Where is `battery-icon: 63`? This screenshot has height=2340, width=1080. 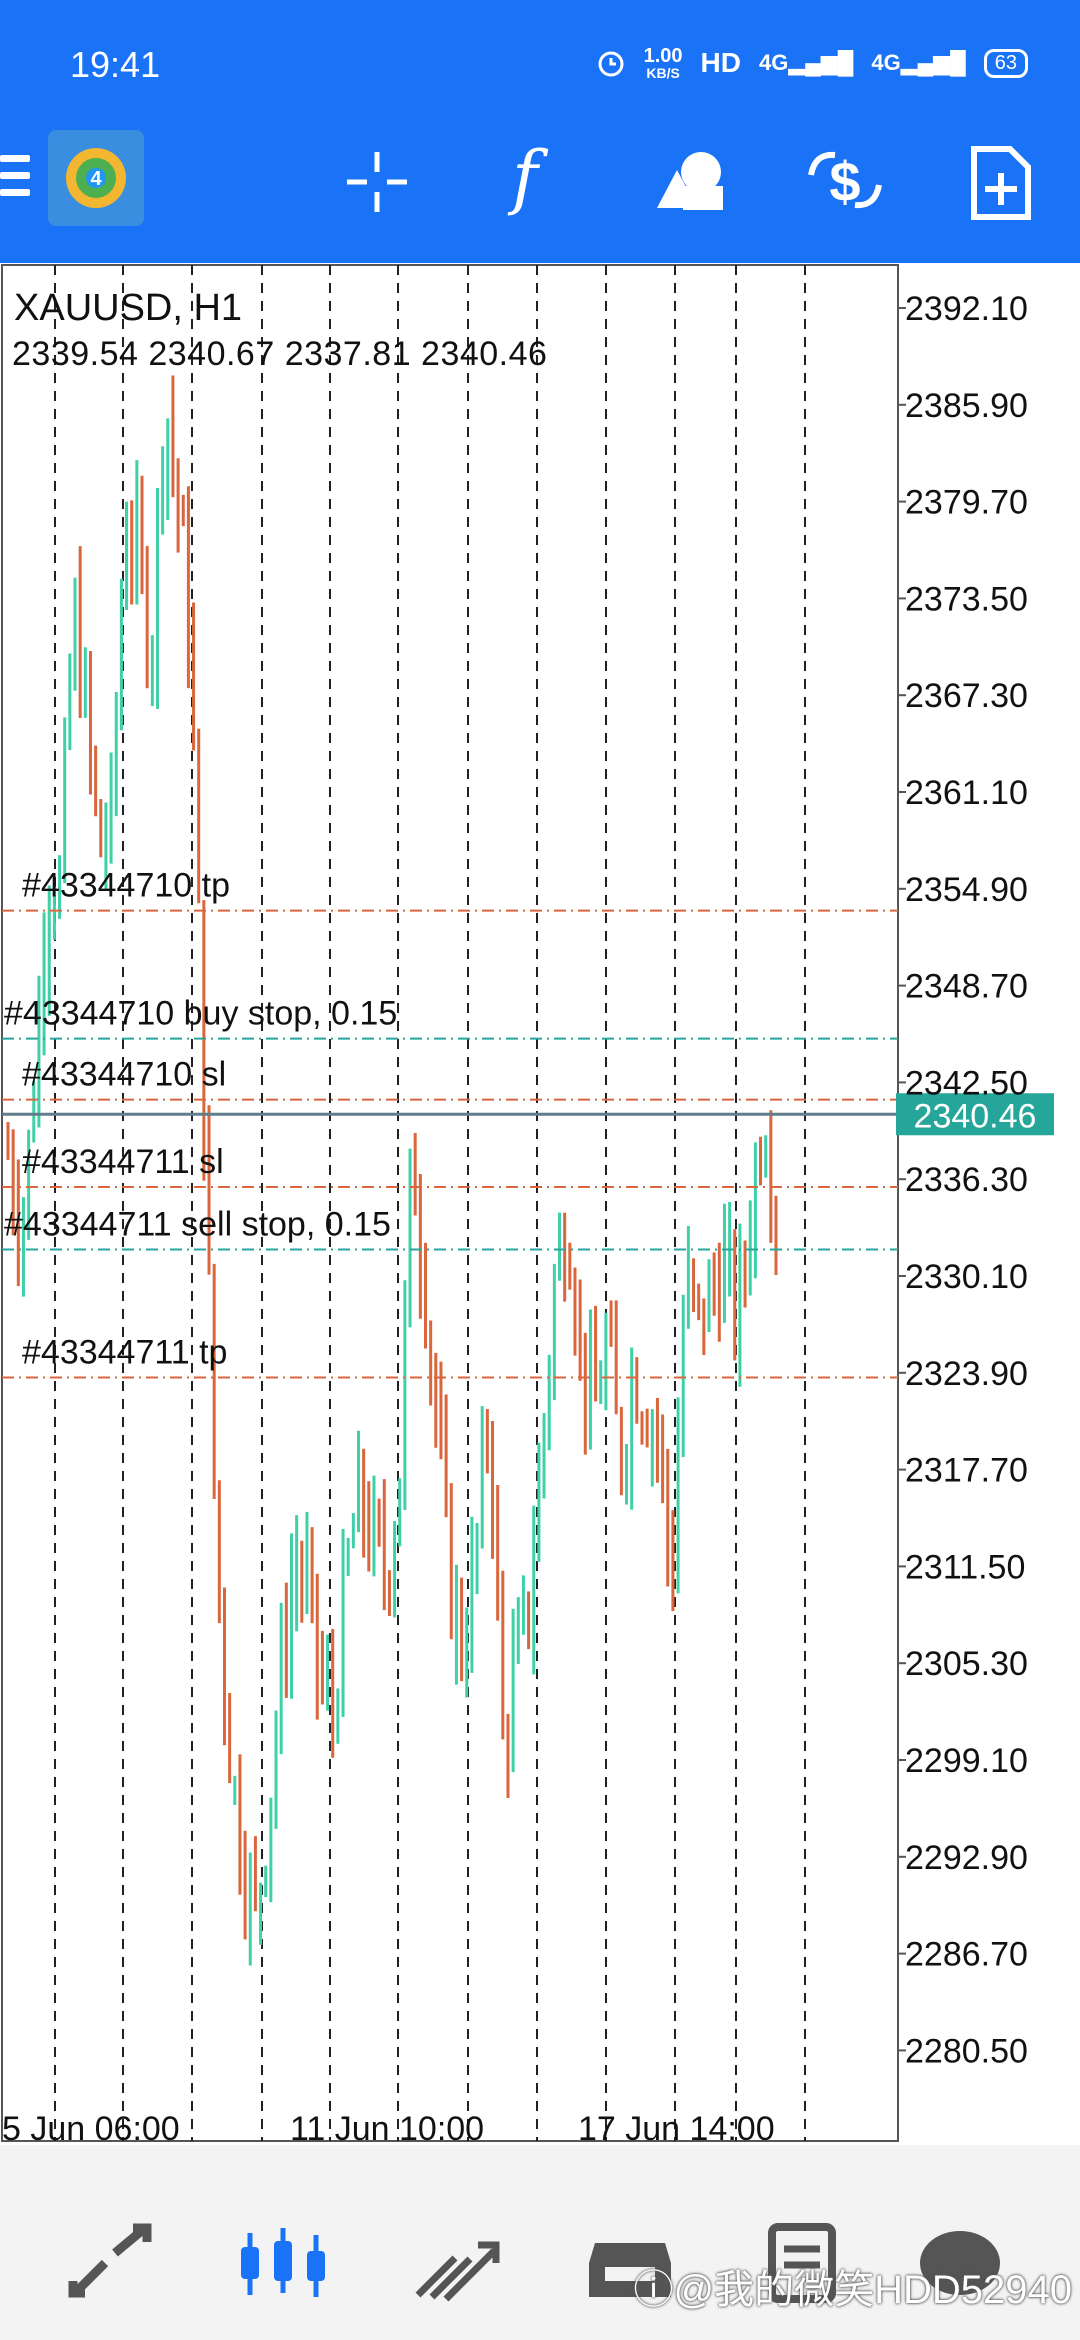
battery-icon: 63 is located at coordinates (1005, 63).